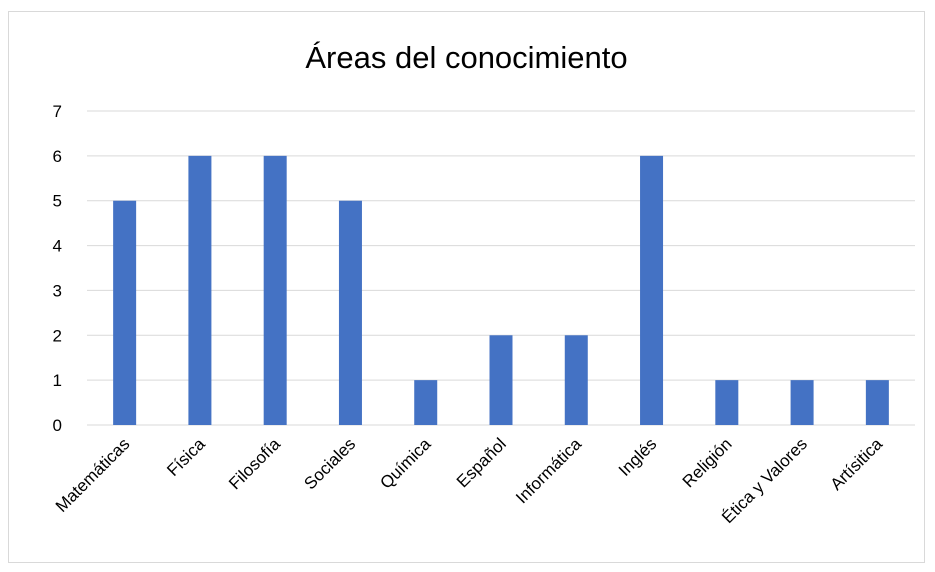  I want to click on y-tick-label: 6, so click(57, 156).